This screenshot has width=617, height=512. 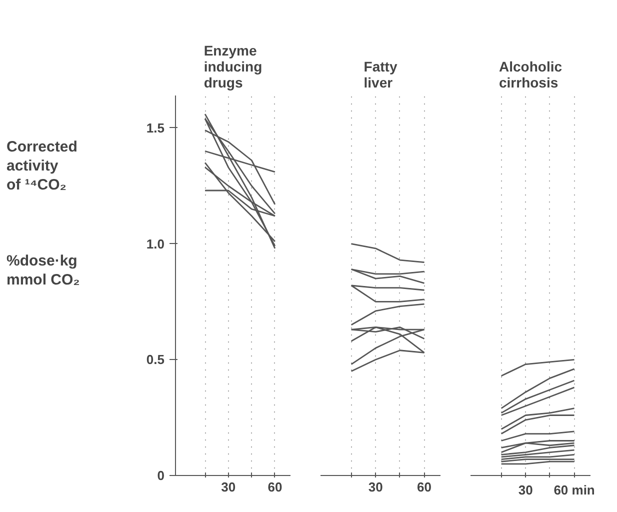 I want to click on chart-title: Fatty liver, so click(x=381, y=74).